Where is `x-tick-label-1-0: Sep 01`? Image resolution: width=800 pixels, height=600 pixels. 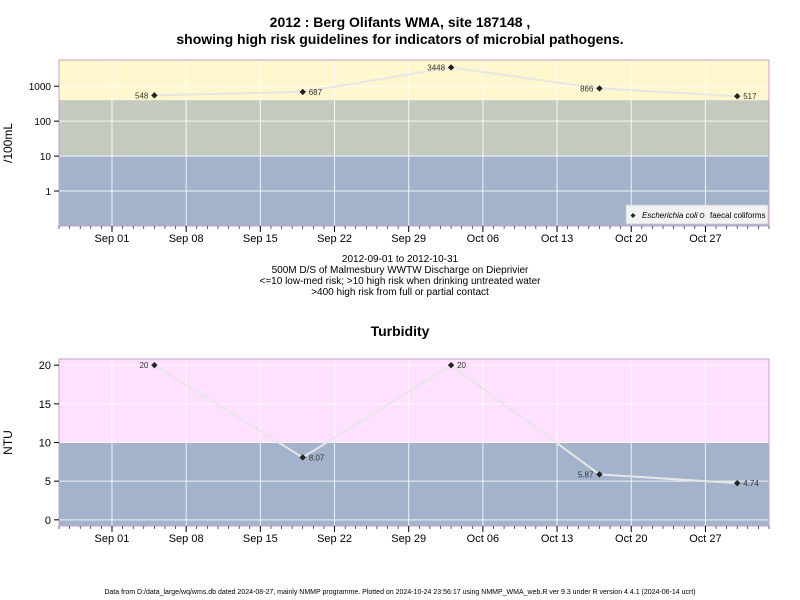 x-tick-label-1-0: Sep 01 is located at coordinates (112, 539).